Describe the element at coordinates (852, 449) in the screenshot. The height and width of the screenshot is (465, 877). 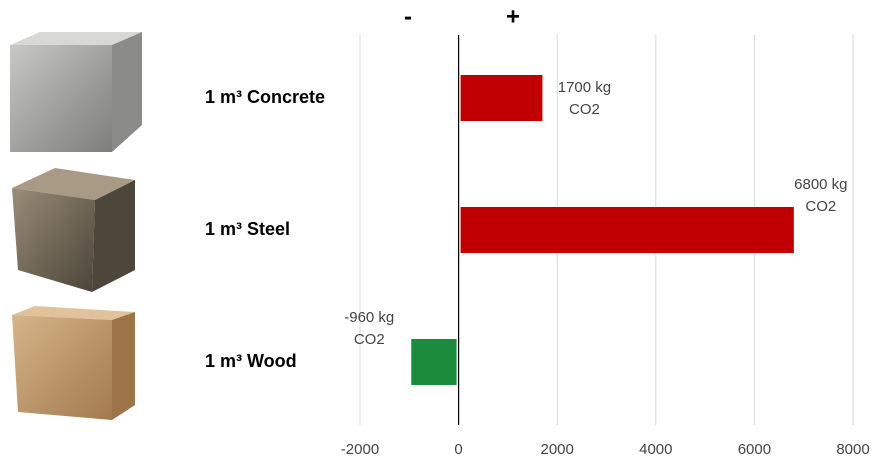
I see `x-tick-label: 8000` at that location.